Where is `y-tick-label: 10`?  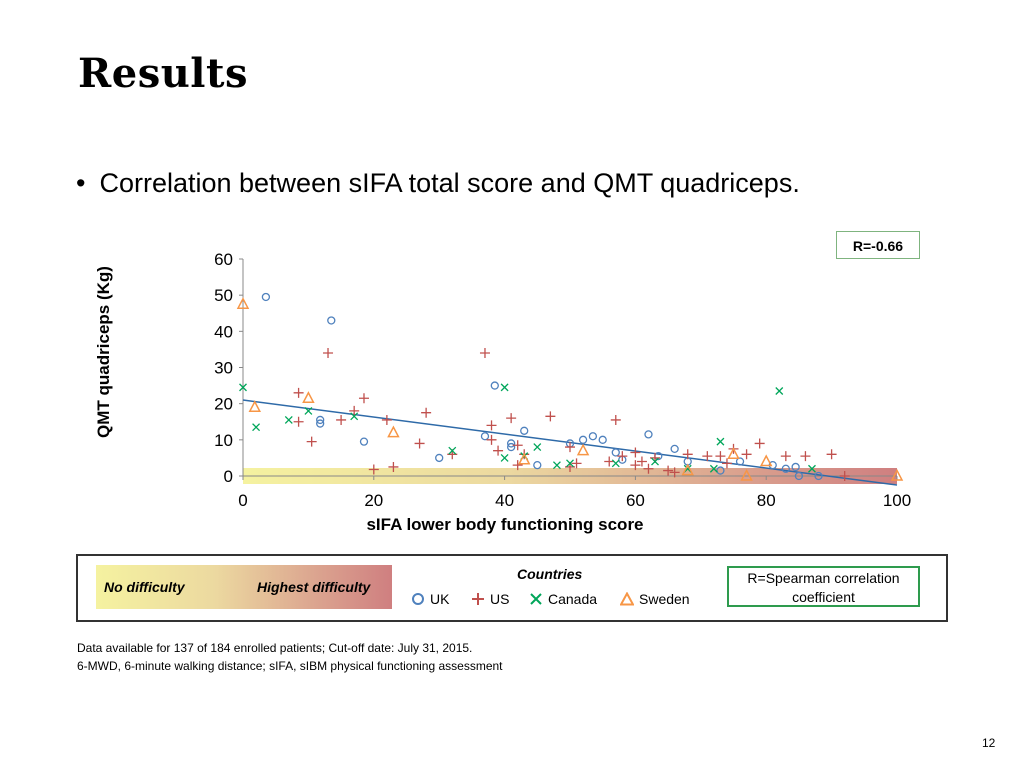 y-tick-label: 10 is located at coordinates (223, 440).